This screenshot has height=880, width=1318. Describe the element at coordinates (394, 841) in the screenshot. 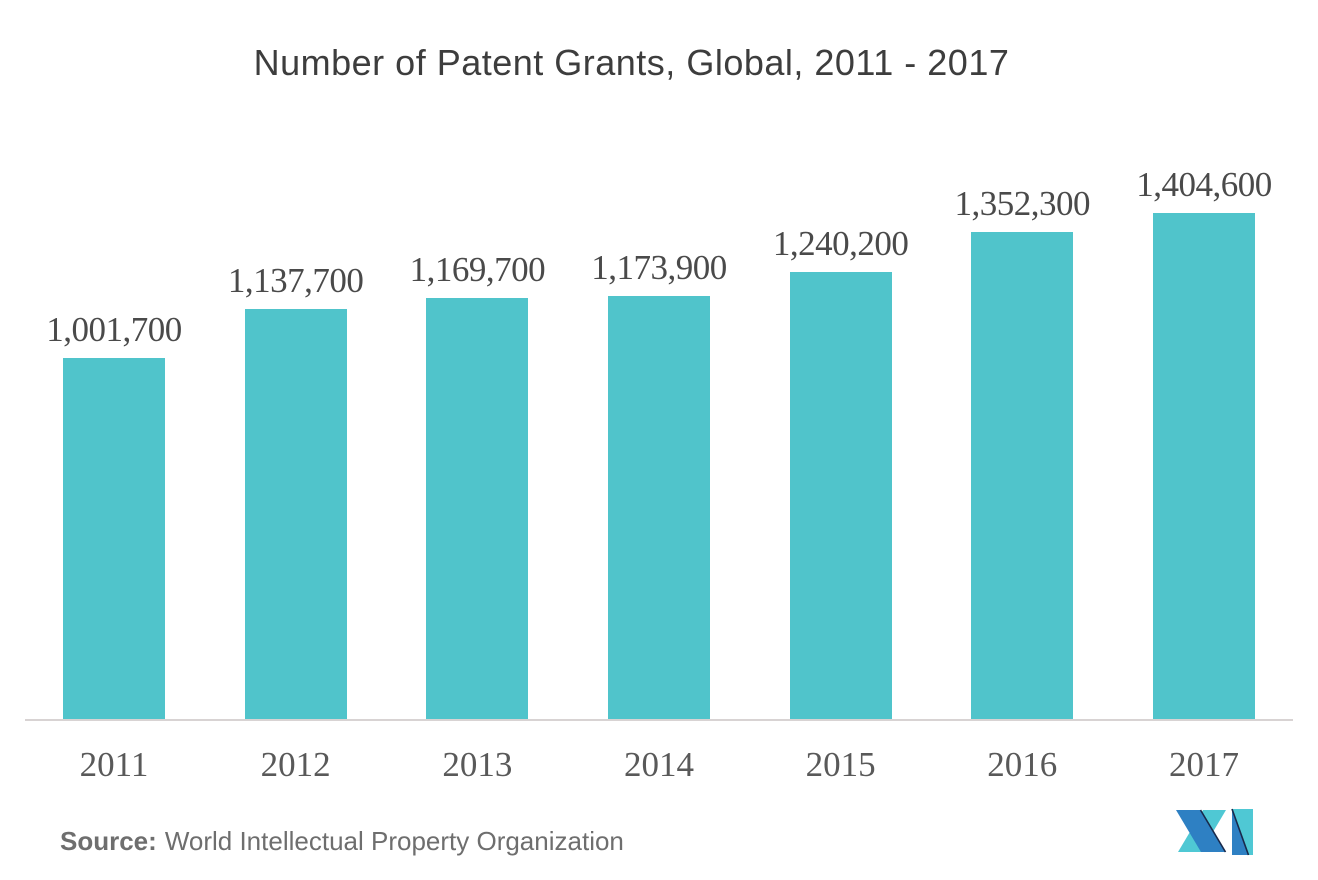

I see `source-text: World Intellectual Property Organization` at that location.